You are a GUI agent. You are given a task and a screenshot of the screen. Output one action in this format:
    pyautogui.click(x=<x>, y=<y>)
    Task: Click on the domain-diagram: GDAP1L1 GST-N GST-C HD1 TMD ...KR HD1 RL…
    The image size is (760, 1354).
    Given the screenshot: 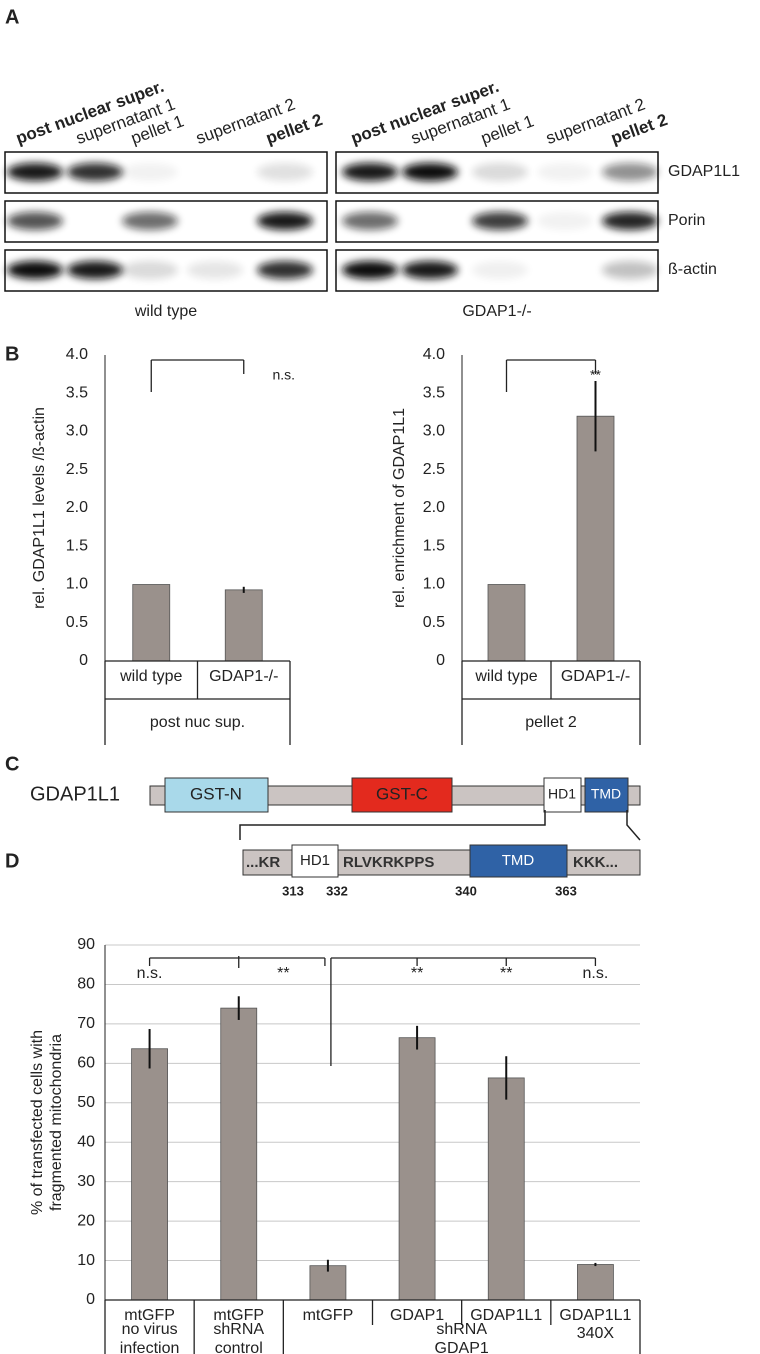 What is the action you would take?
    pyautogui.click(x=335, y=837)
    